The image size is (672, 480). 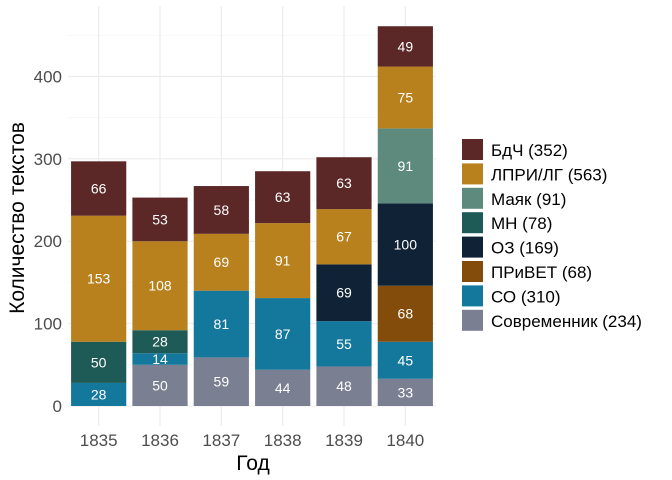 I want to click on legend-label: ЛПРИ/ЛГ (563), so click(x=549, y=174).